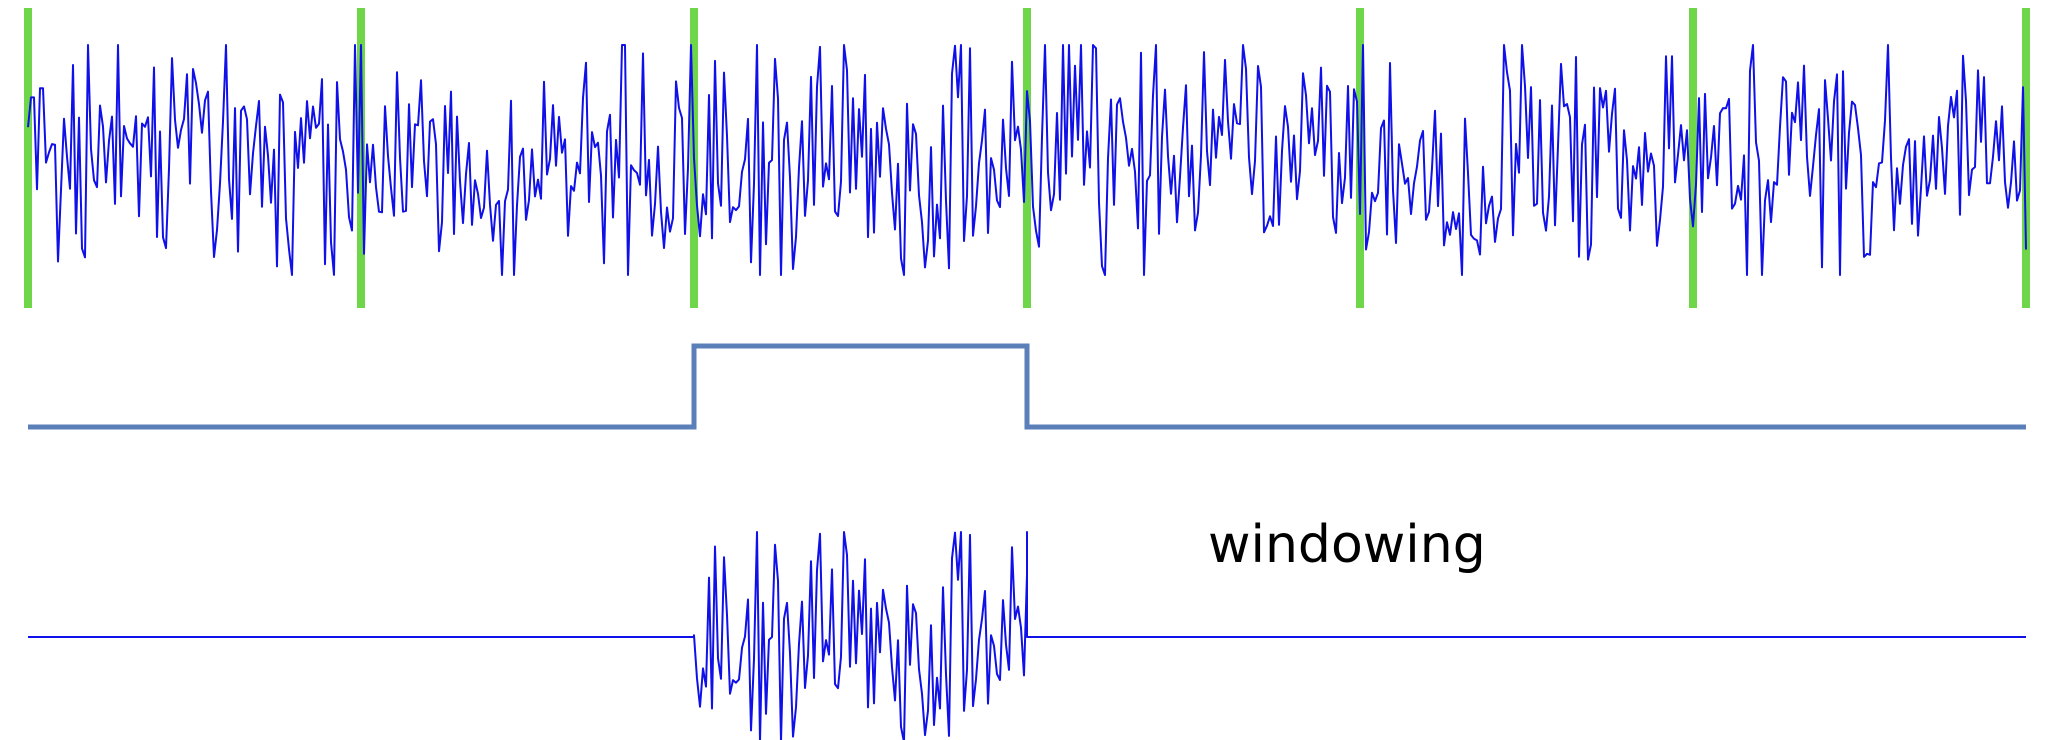 Image resolution: width=2054 pixels, height=740 pixels. What do you see at coordinates (1027, 386) in the screenshot?
I see `rectangular-window-function` at bounding box center [1027, 386].